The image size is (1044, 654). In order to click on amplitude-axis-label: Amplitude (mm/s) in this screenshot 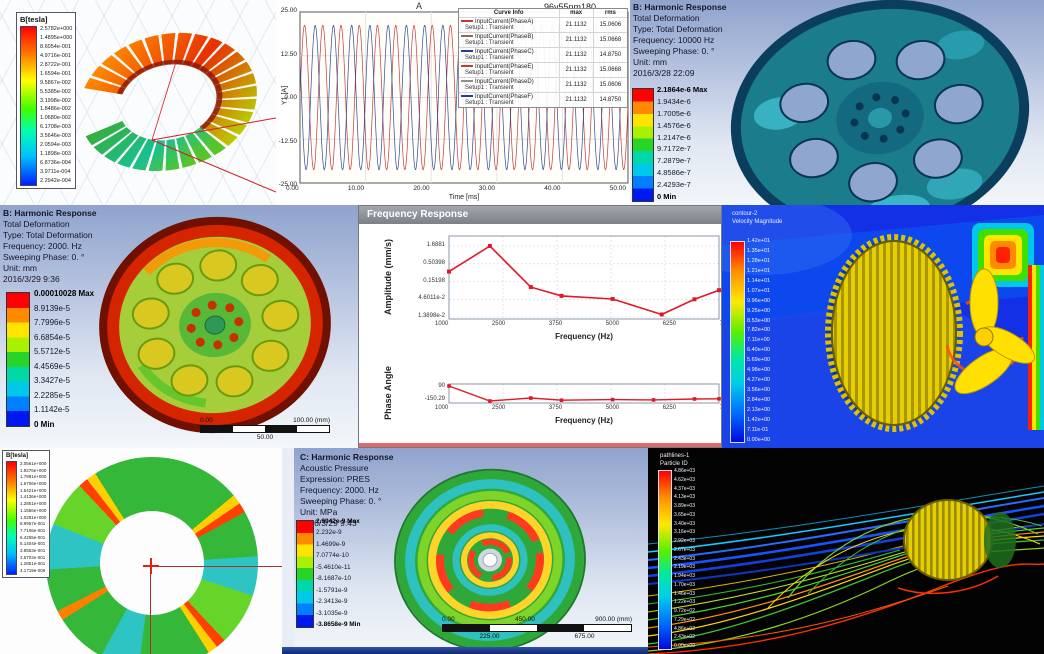, I will do `click(388, 277)`.